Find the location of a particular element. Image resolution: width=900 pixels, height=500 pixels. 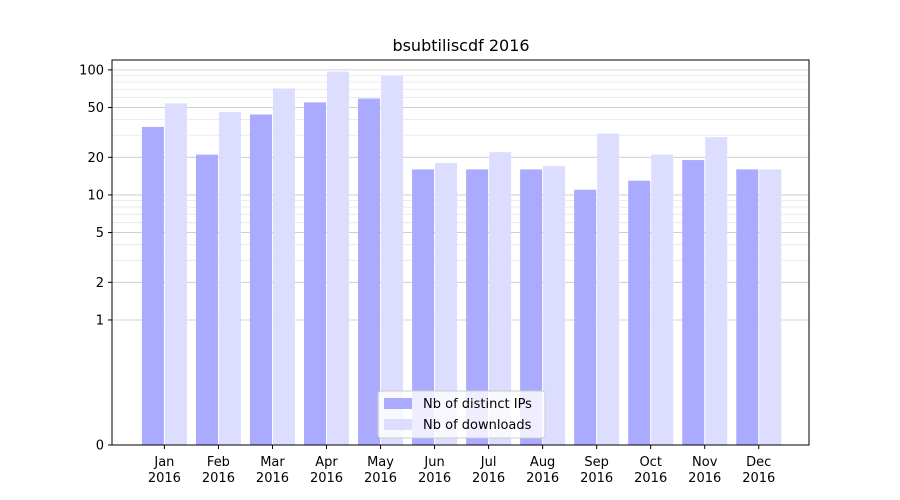

bar-downloads-dec is located at coordinates (770, 307).